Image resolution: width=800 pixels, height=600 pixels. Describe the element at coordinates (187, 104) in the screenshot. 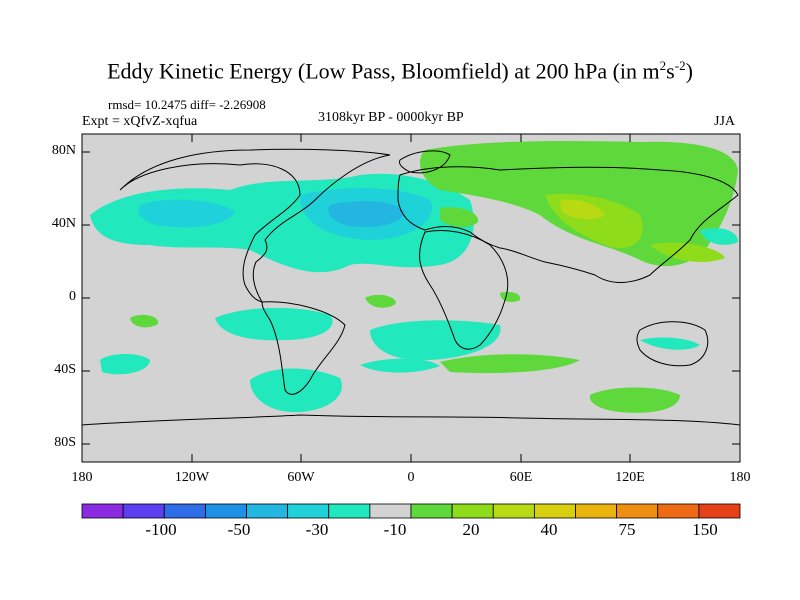

I see `stats-line: rmsd= 10.2475 diff= -2.26908` at that location.